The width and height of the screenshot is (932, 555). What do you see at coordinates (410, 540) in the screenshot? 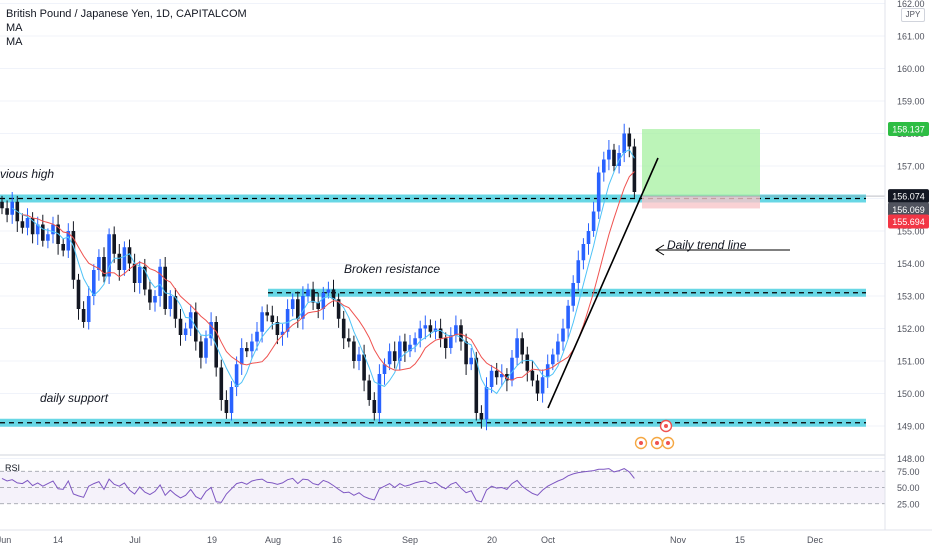
I see `time-tick-label: Sep` at bounding box center [410, 540].